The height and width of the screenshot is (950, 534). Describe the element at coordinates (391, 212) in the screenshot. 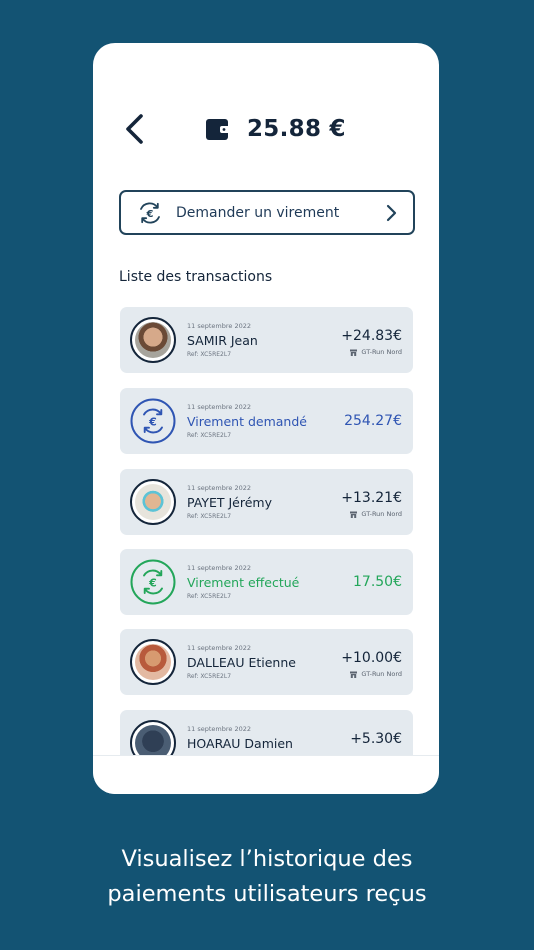

I see `chevron-right-icon` at that location.